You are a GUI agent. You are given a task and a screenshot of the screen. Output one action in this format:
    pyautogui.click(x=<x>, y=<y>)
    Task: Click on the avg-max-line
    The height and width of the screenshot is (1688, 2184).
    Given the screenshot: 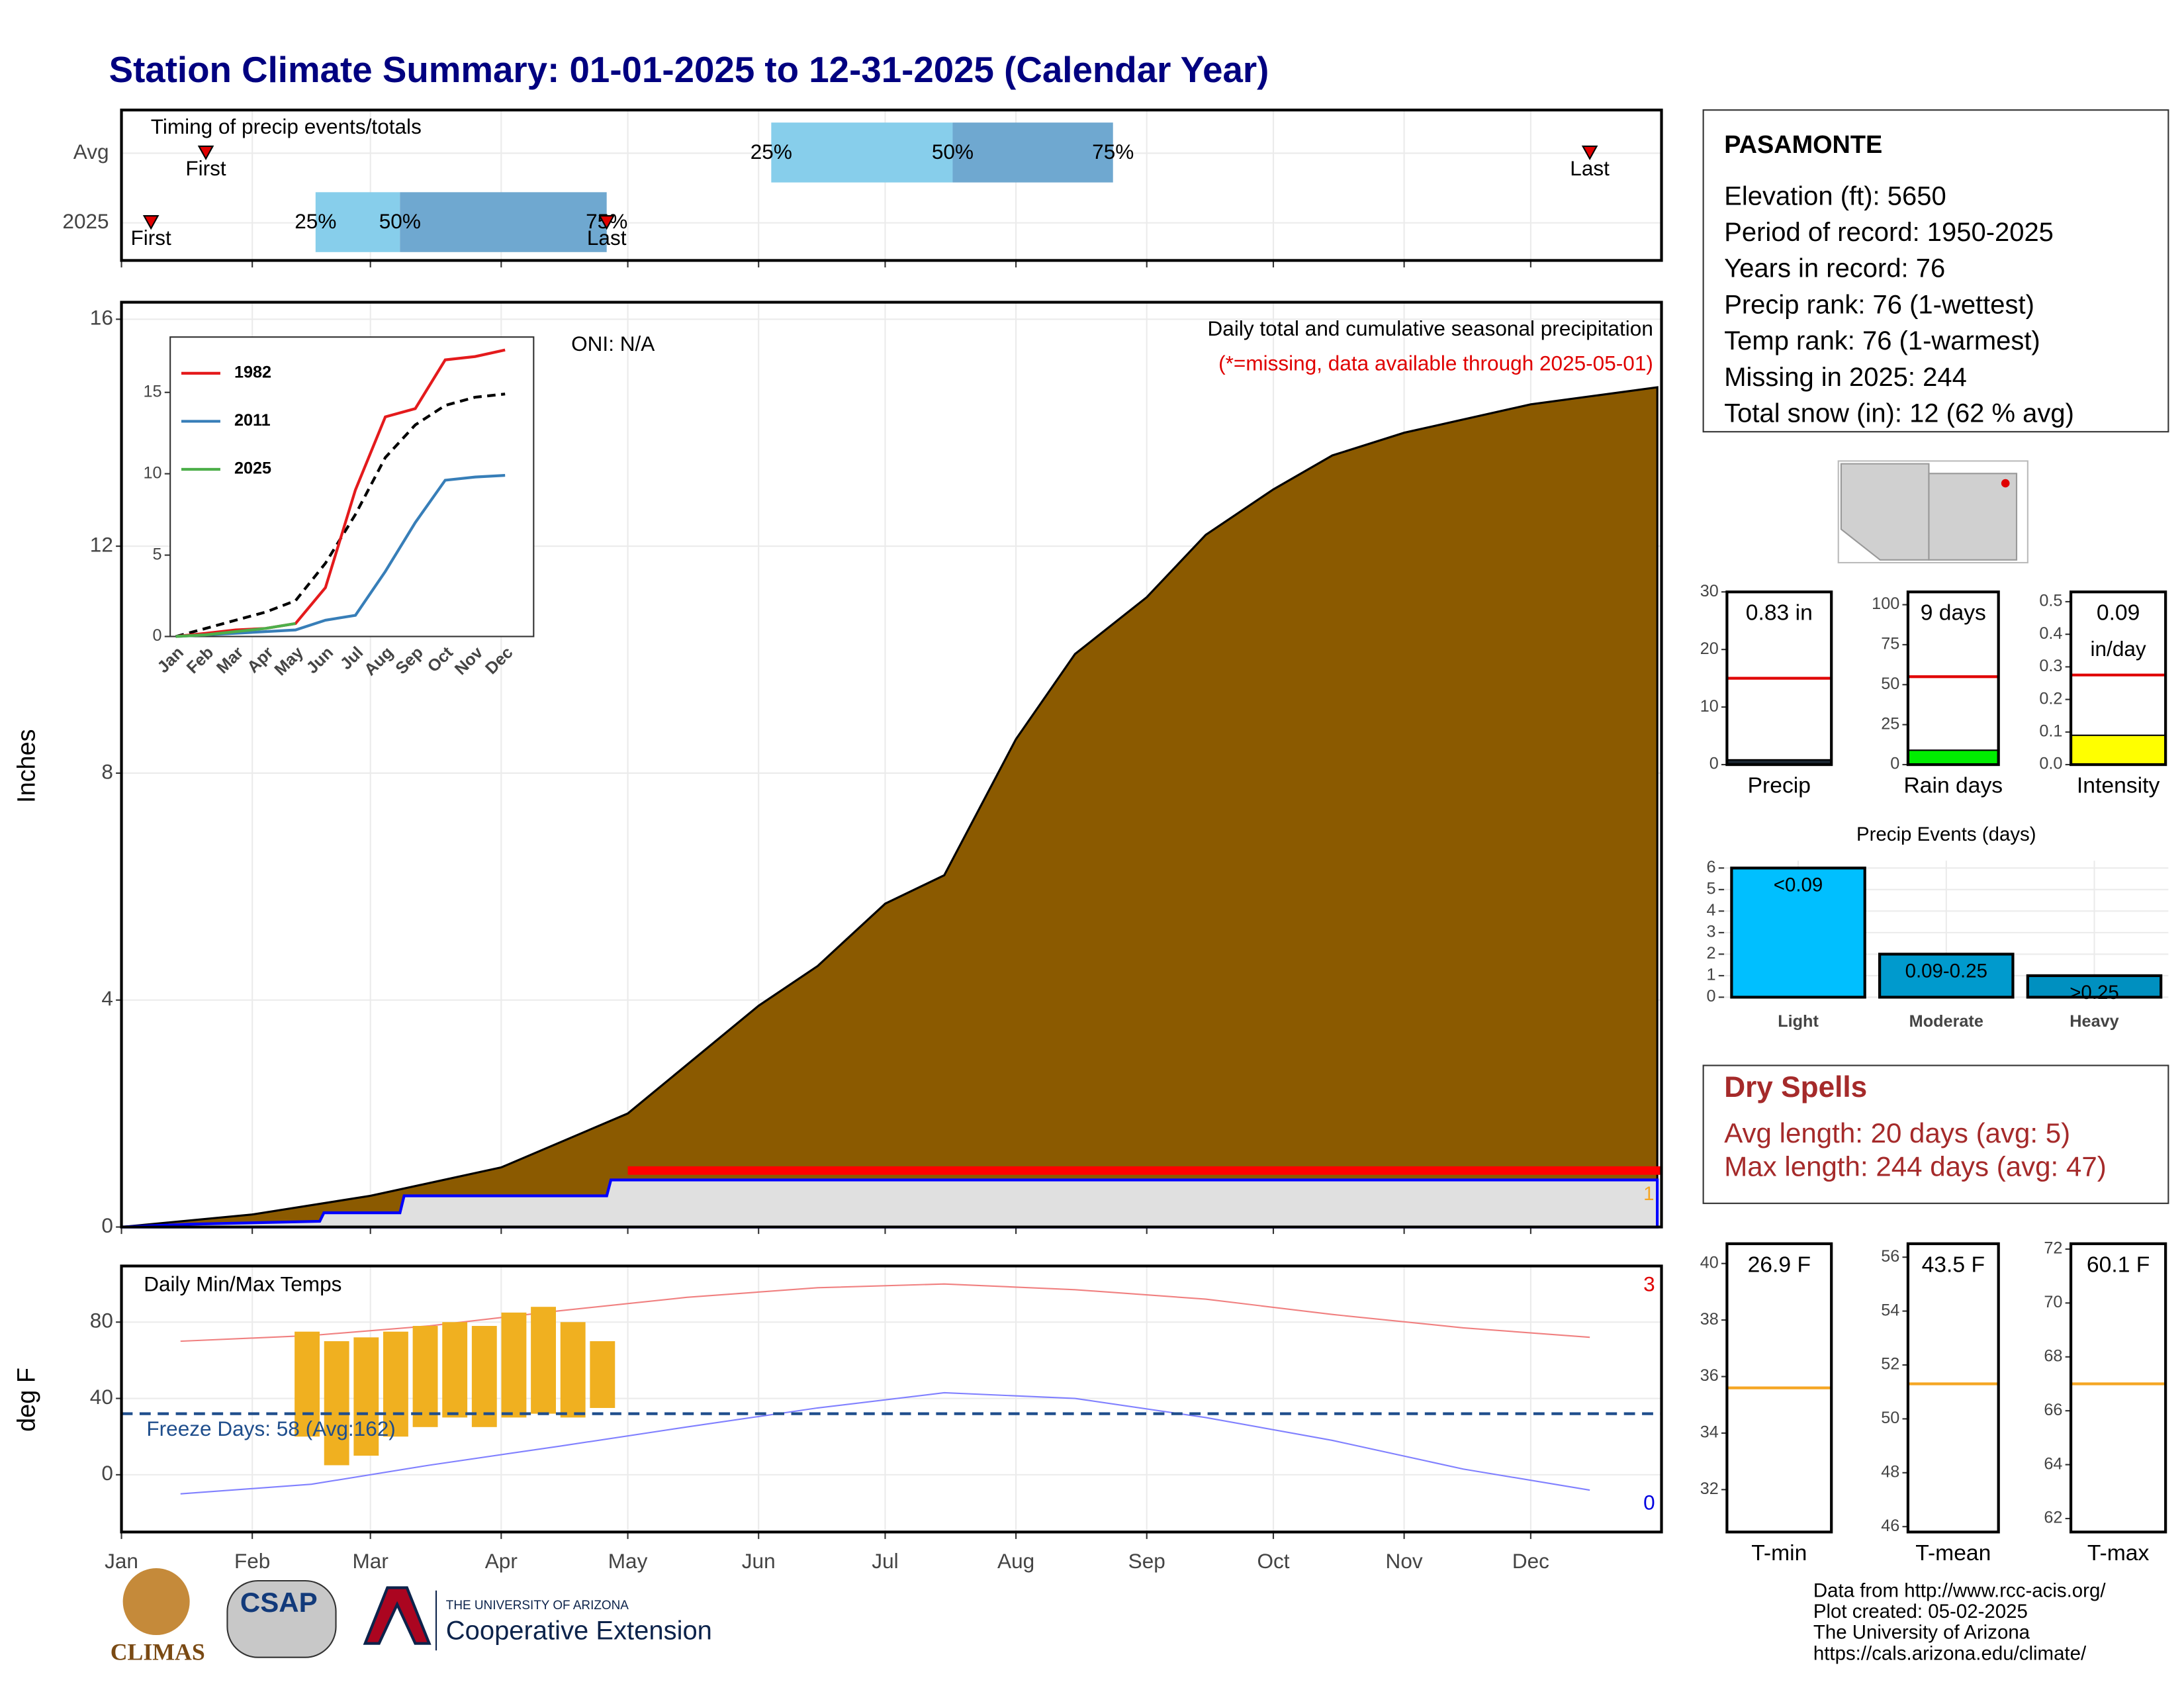 What is the action you would take?
    pyautogui.click(x=885, y=1312)
    